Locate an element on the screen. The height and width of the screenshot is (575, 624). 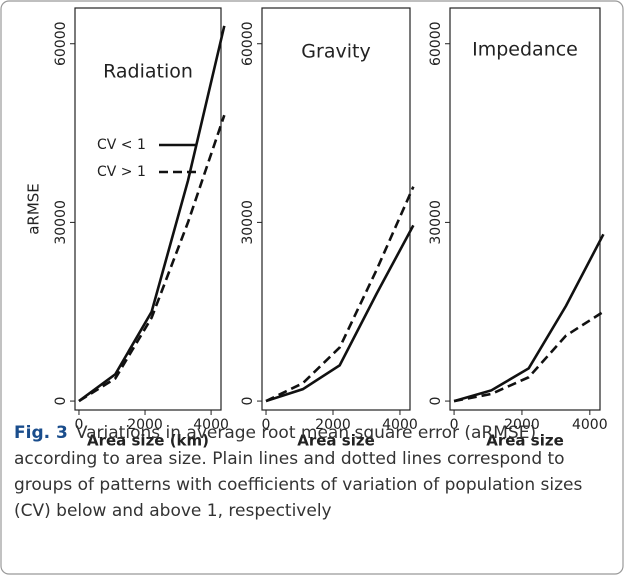
panel-title: Radiation is located at coordinates (148, 72).